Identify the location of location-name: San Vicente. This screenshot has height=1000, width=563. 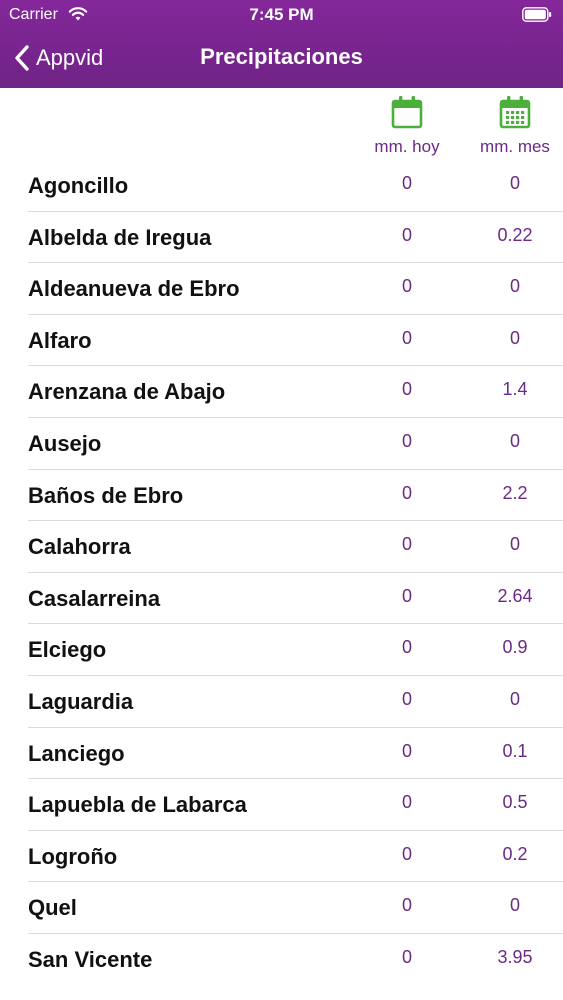
(90, 959).